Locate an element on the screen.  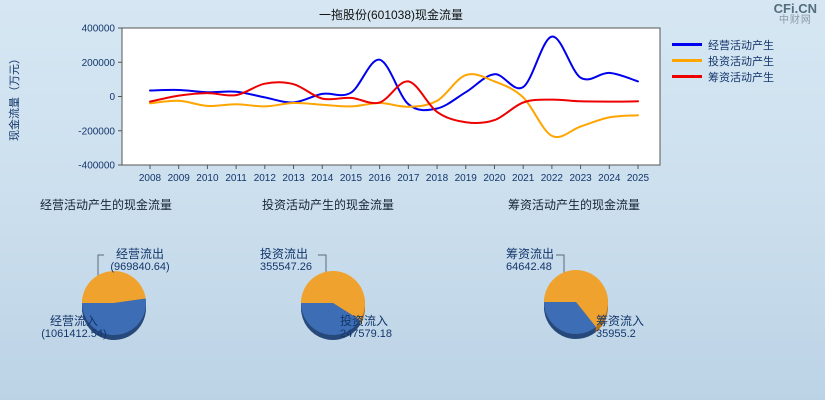
svg-text: 2025 is located at coordinates (638, 178).